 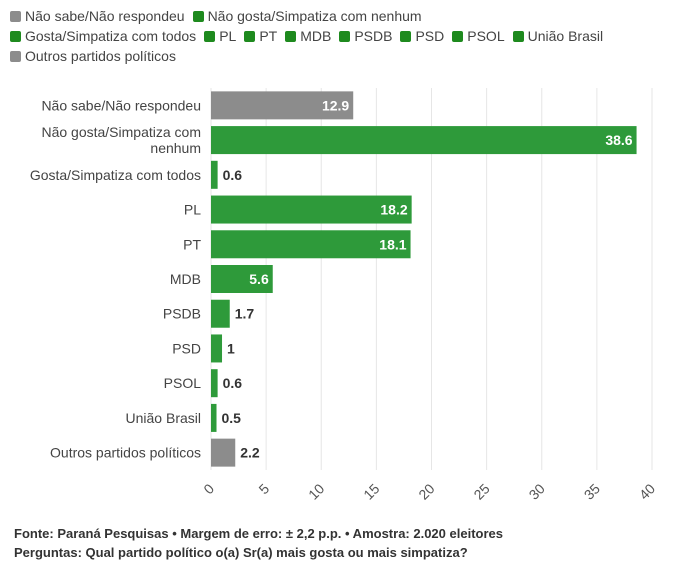 What do you see at coordinates (100, 56) in the screenshot?
I see `legend-label: Outros partidos políticos` at bounding box center [100, 56].